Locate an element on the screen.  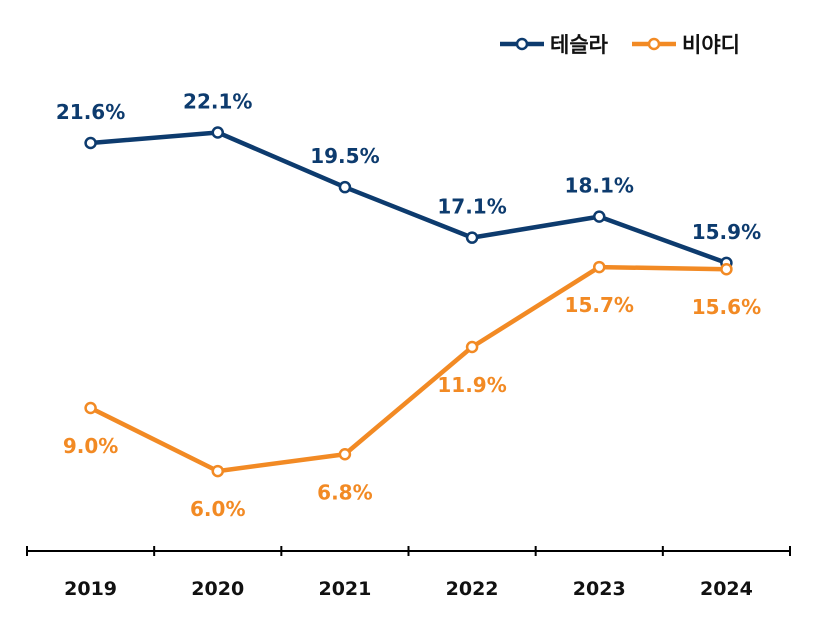
data-label: 19.5% is located at coordinates (344, 156).